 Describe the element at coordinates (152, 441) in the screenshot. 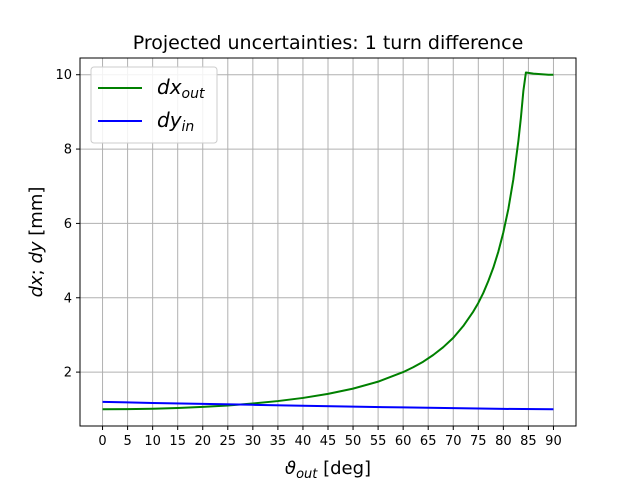

I see `x-tick-label: 10` at that location.